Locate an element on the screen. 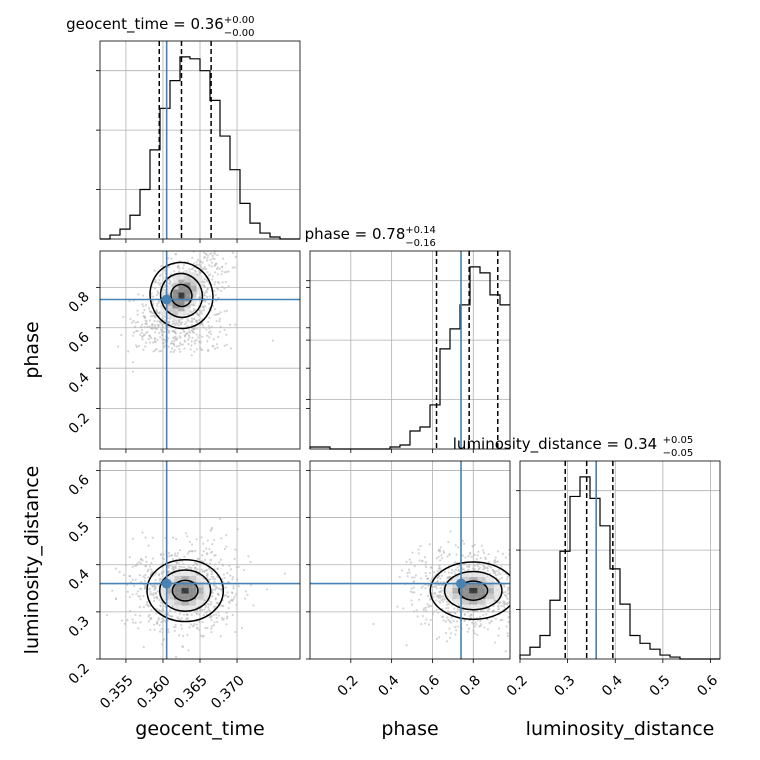 Image resolution: width=760 pixels, height=760 pixels. xtick-label-geocent_time-1: 0.360 is located at coordinates (154, 693).